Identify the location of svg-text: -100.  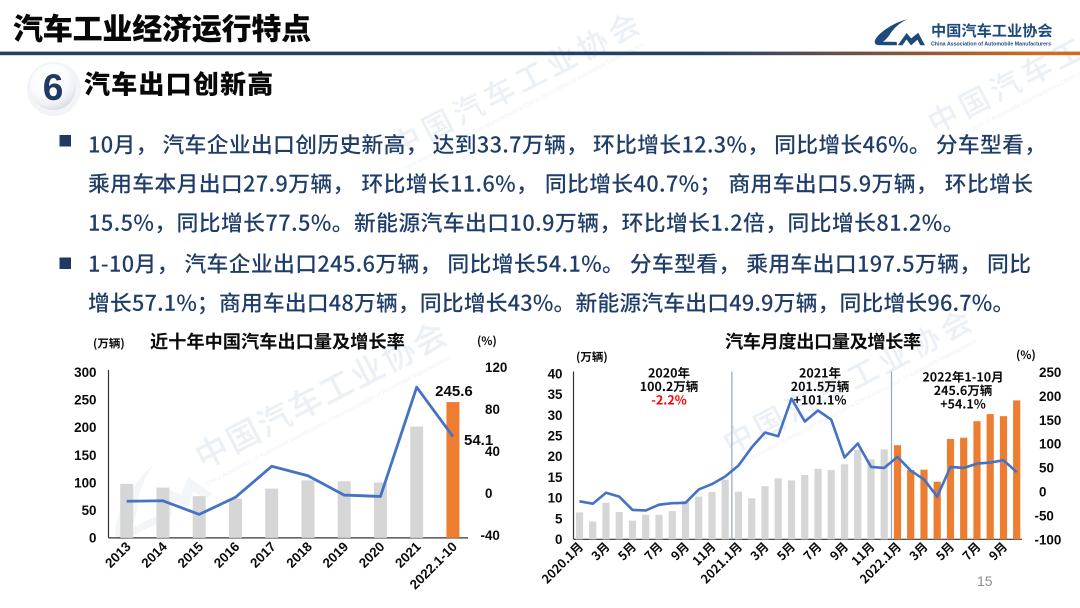
(1048, 539).